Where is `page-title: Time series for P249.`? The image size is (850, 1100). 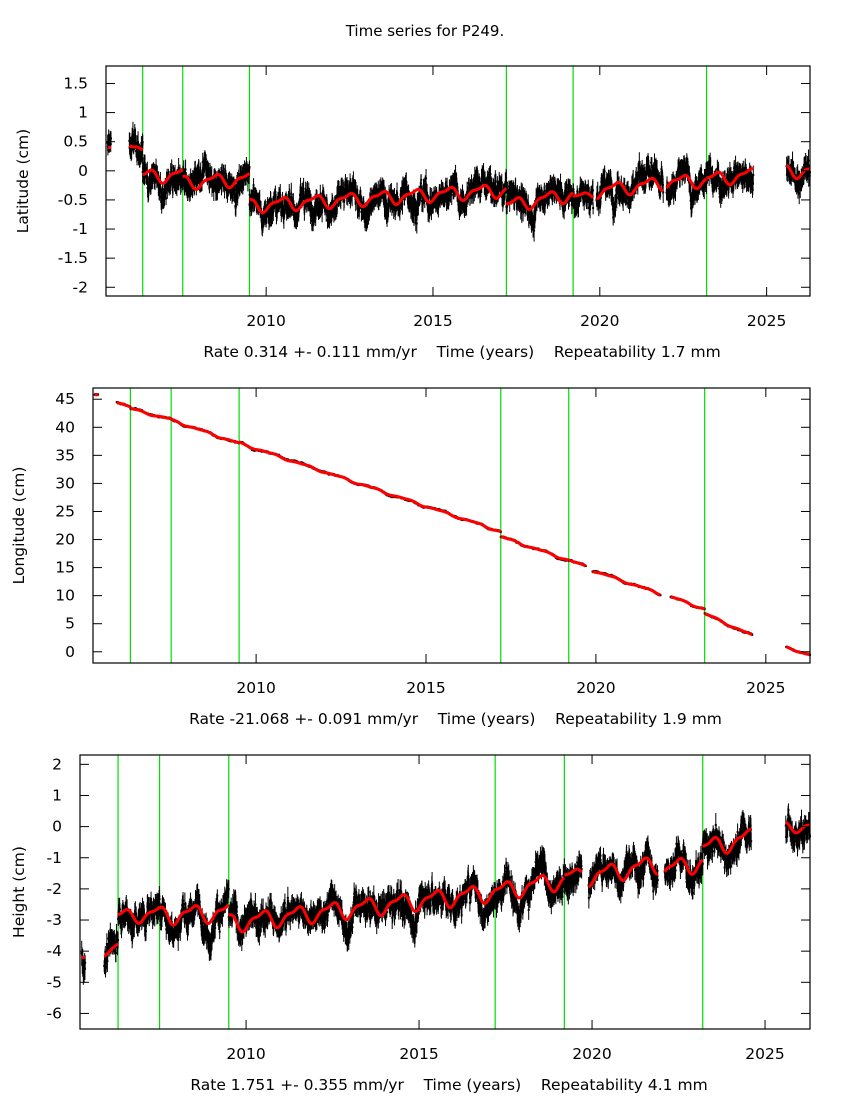 page-title: Time series for P249. is located at coordinates (425, 31).